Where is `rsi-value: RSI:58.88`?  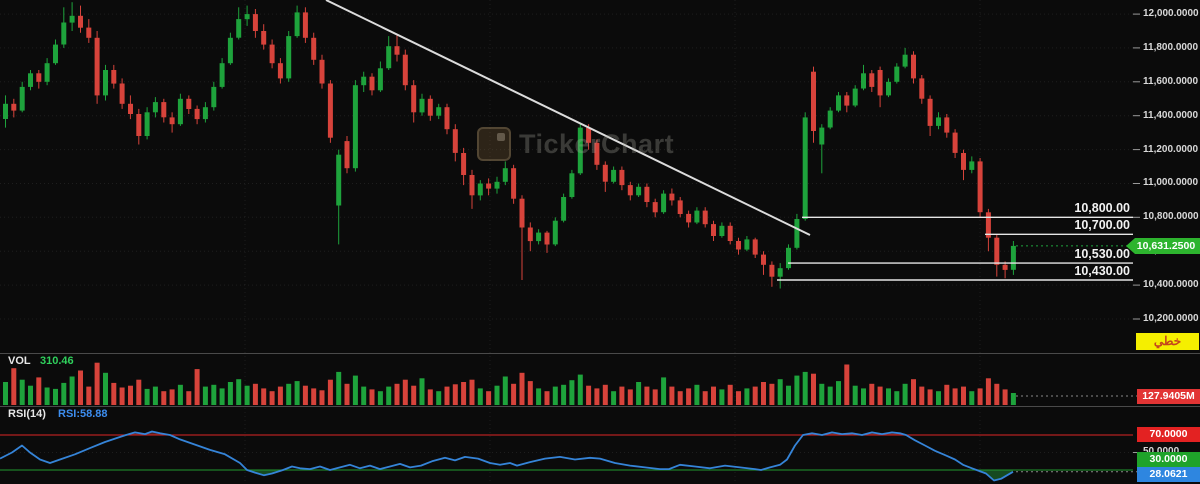
rsi-value: RSI:58.88 is located at coordinates (83, 414).